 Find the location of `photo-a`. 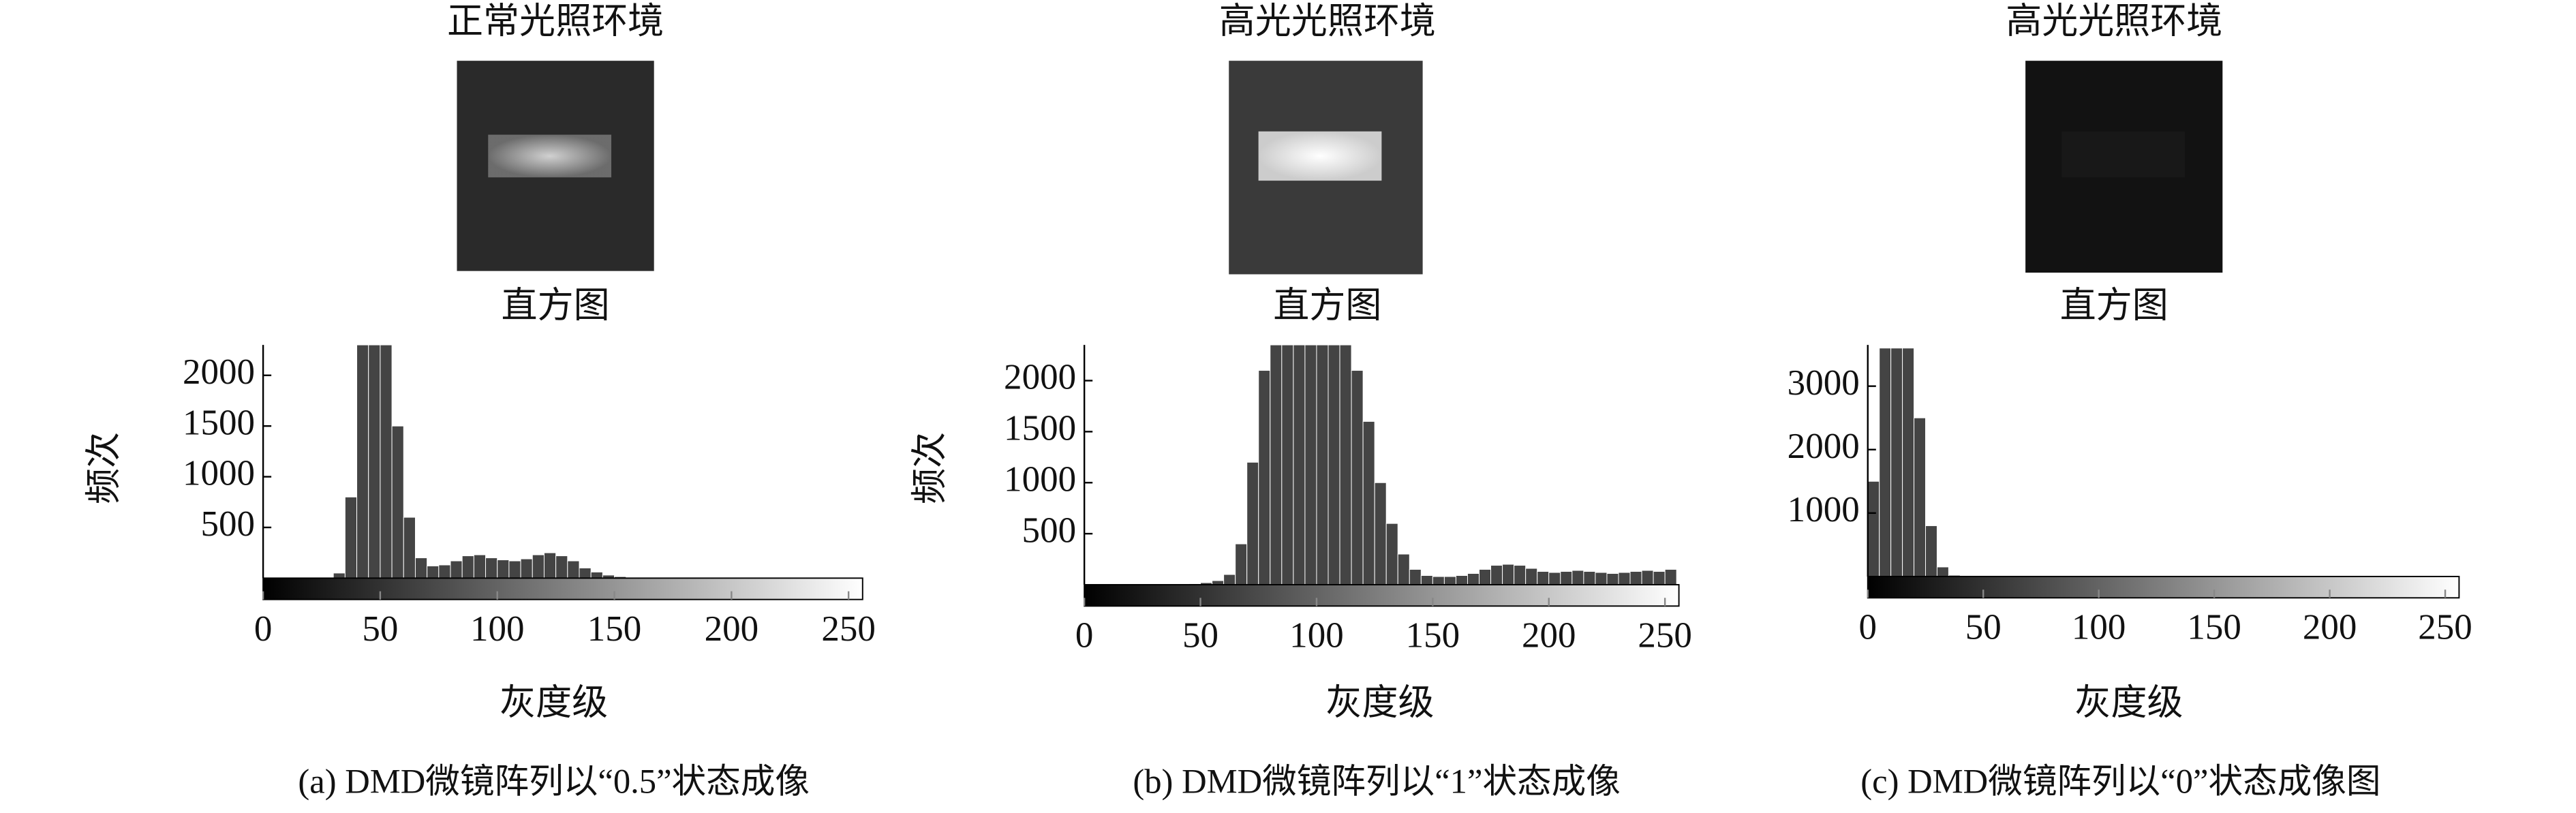

photo-a is located at coordinates (555, 166).